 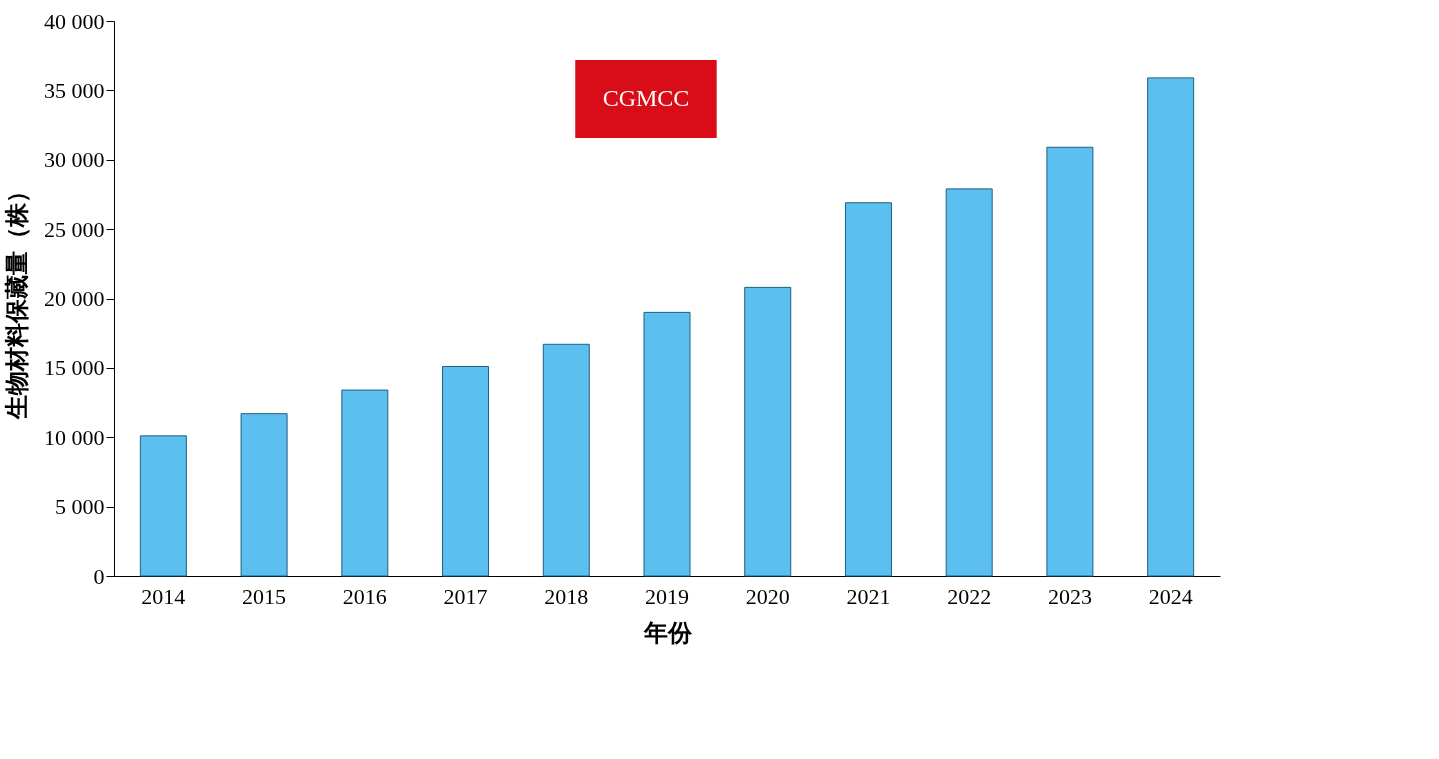 I want to click on y-tick-label: 20 000, so click(x=74, y=298).